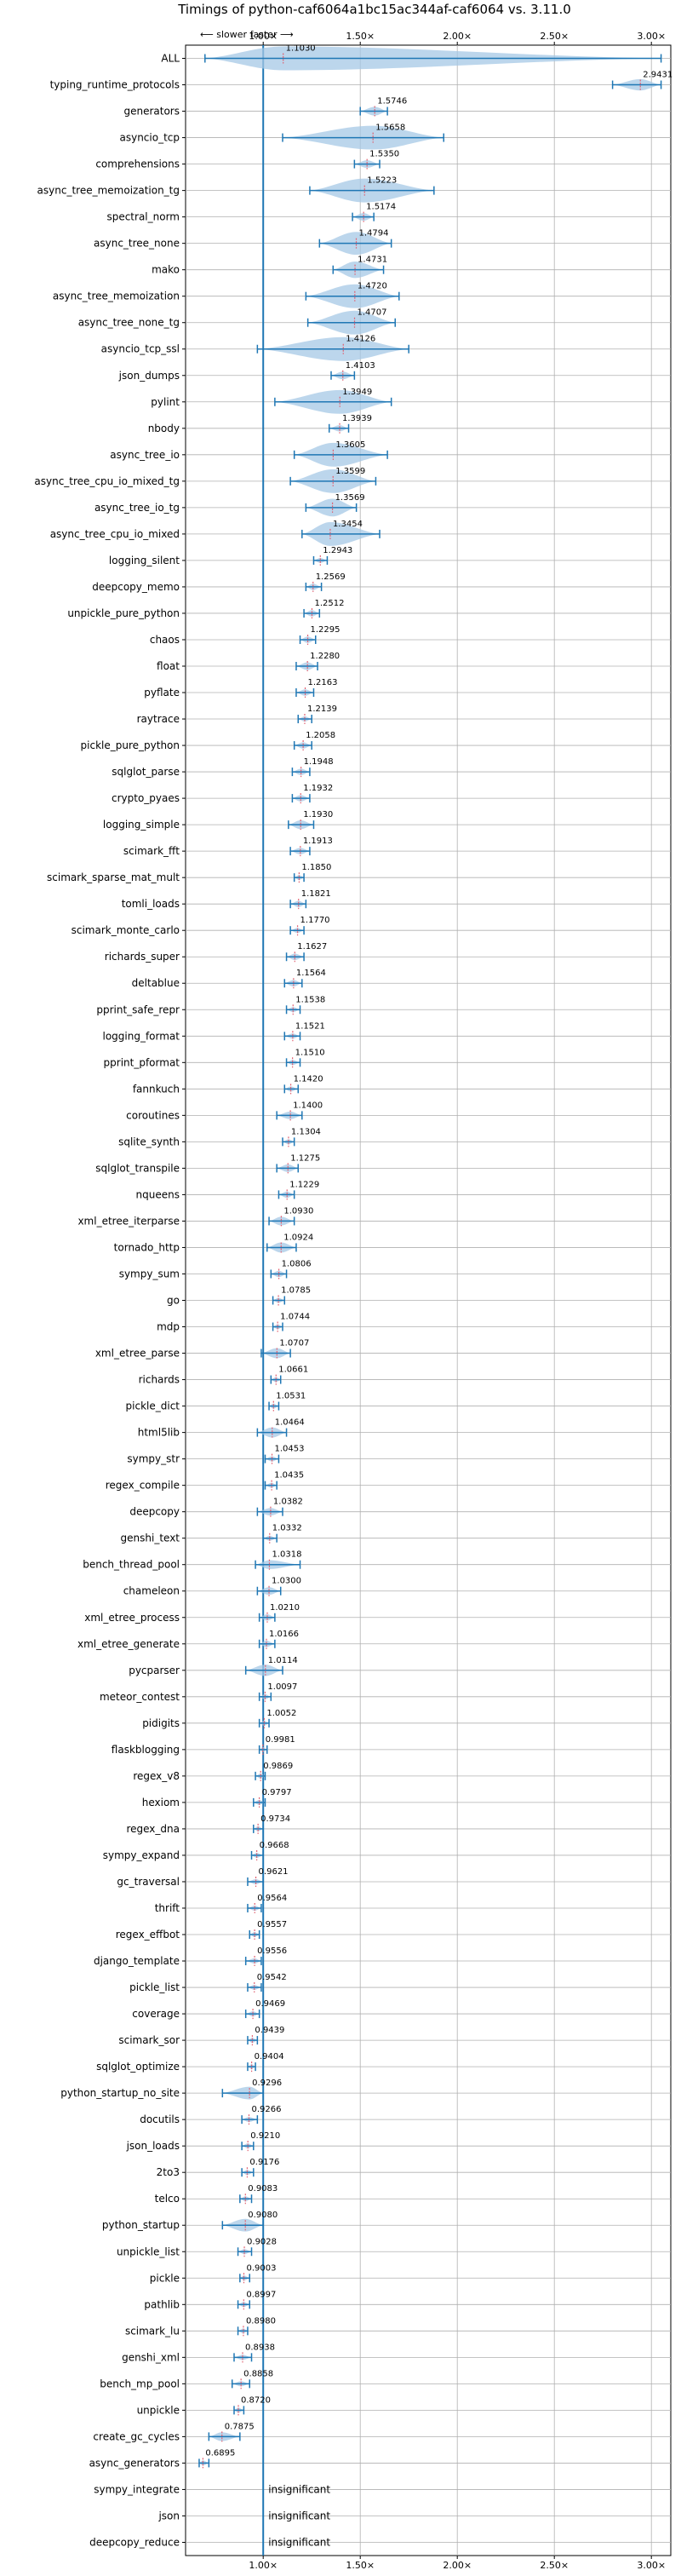 The height and width of the screenshot is (2576, 681). Describe the element at coordinates (168, 2172) in the screenshot. I see `benchmark-name: 2to3` at that location.